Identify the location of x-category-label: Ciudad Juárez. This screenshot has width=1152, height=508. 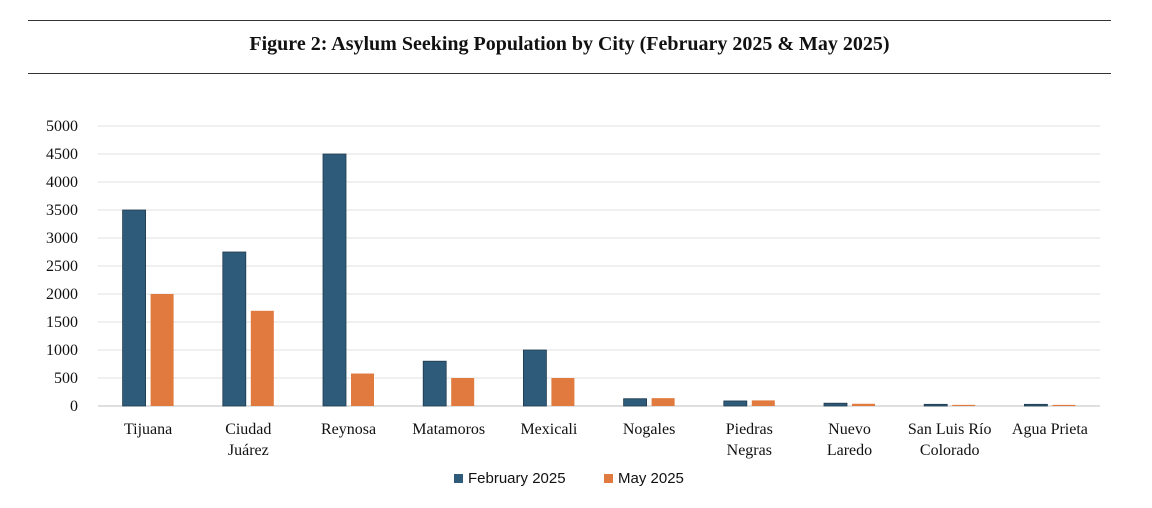
(248, 440).